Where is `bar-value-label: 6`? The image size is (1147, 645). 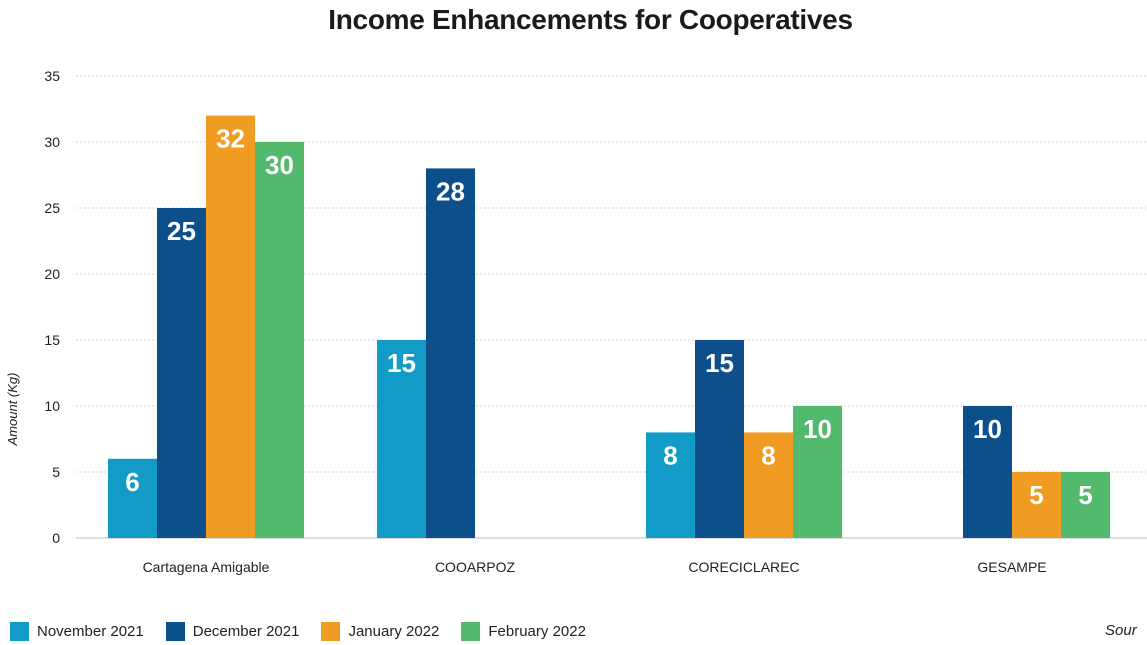
bar-value-label: 6 is located at coordinates (132, 482).